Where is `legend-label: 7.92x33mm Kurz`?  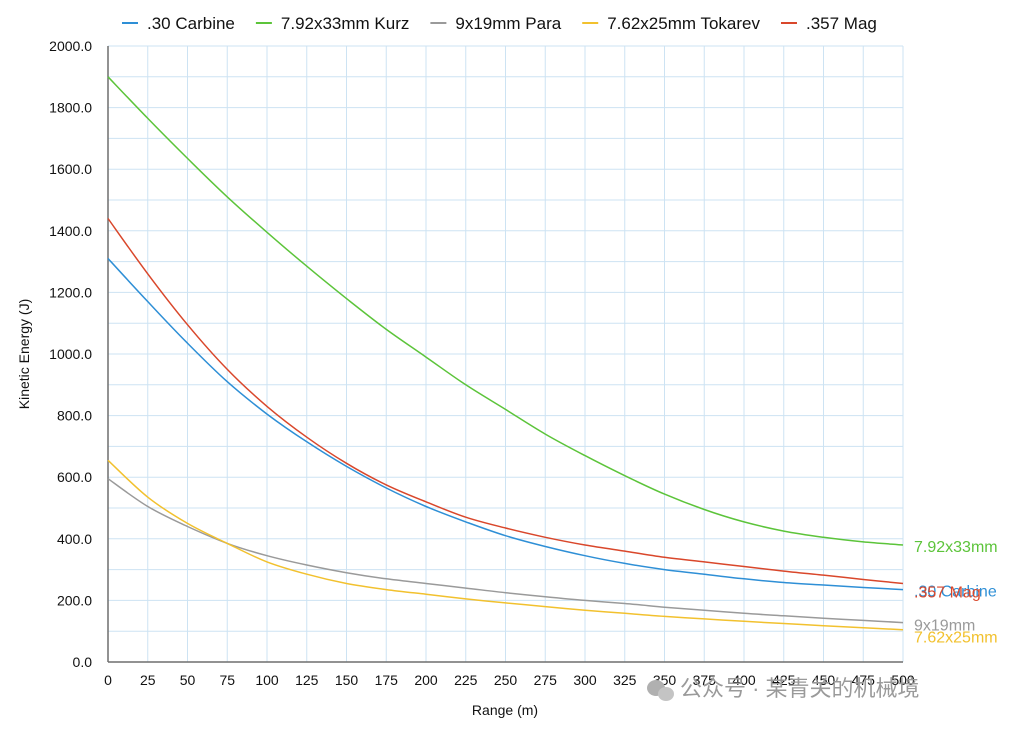 legend-label: 7.92x33mm Kurz is located at coordinates (345, 23).